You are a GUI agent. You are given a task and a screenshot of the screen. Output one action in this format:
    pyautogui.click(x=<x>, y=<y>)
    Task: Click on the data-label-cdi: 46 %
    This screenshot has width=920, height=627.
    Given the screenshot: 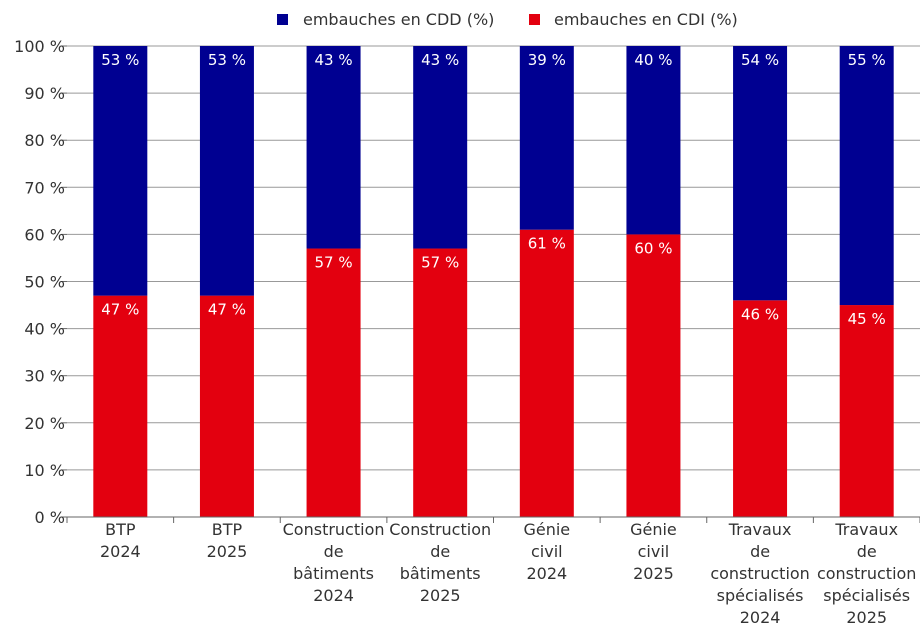 What is the action you would take?
    pyautogui.click(x=760, y=314)
    